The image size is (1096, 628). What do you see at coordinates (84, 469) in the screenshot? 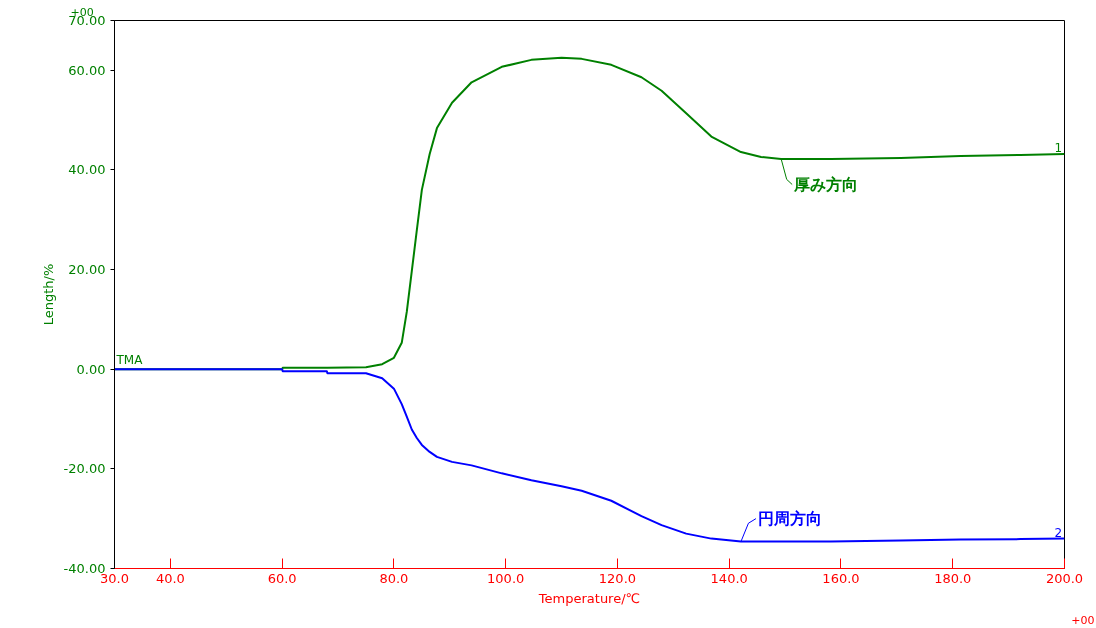
I see `y-tick-label: -20.00` at bounding box center [84, 469].